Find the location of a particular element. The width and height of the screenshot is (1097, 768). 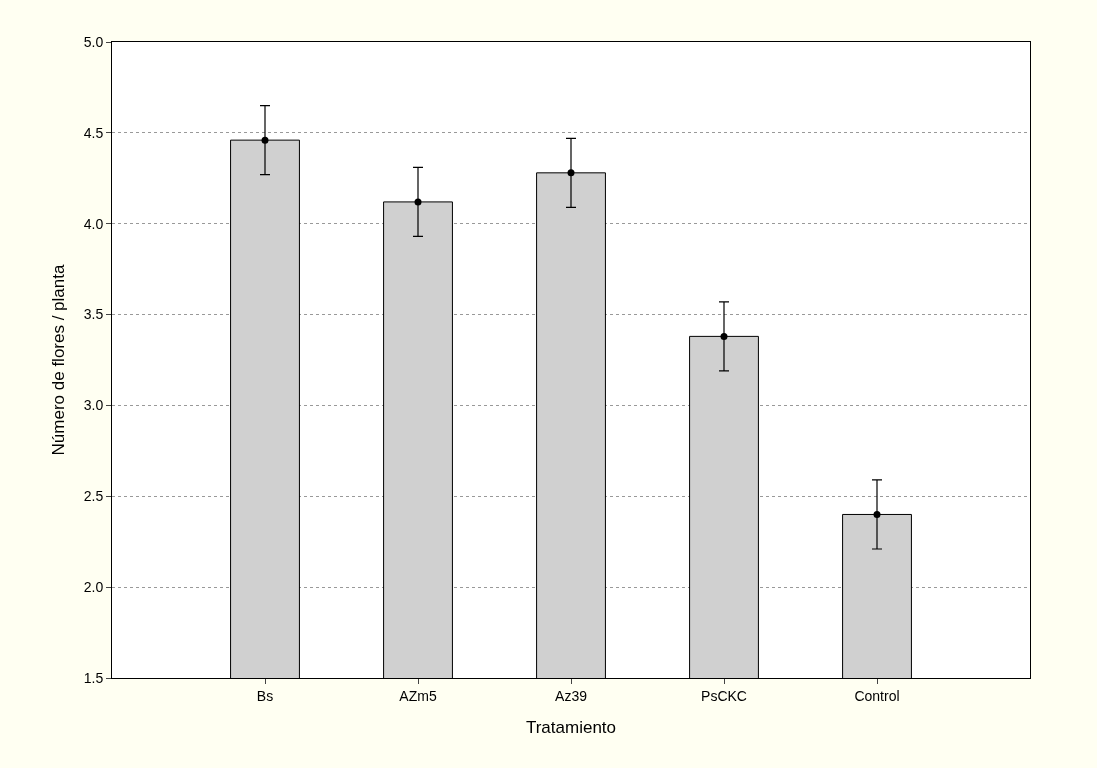

y-axis-title: Número de flores / planta is located at coordinates (59, 360).